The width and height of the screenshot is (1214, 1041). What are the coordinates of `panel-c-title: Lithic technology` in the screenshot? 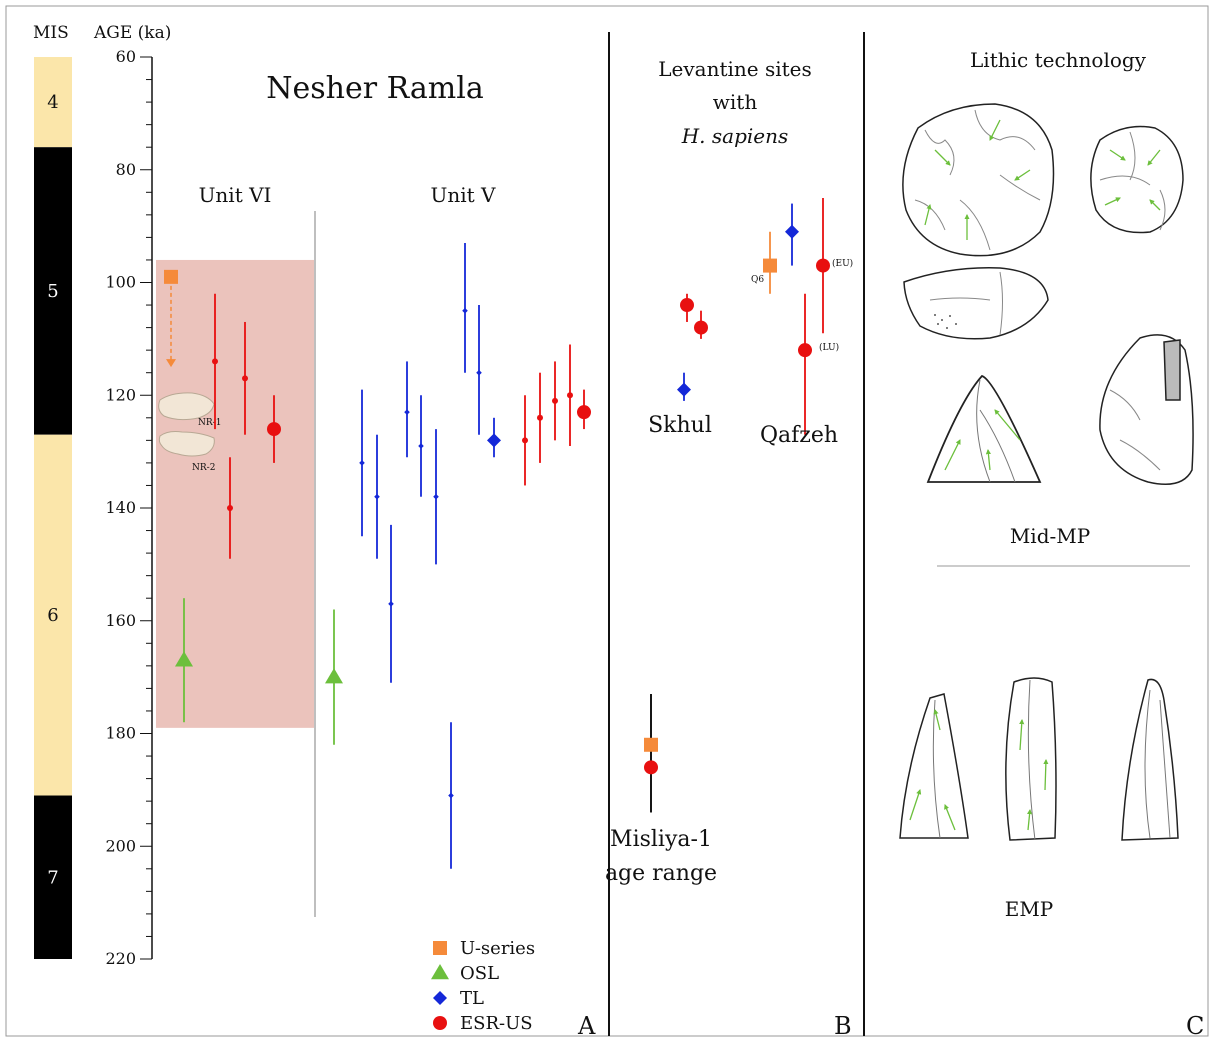 It's located at (1058, 60).